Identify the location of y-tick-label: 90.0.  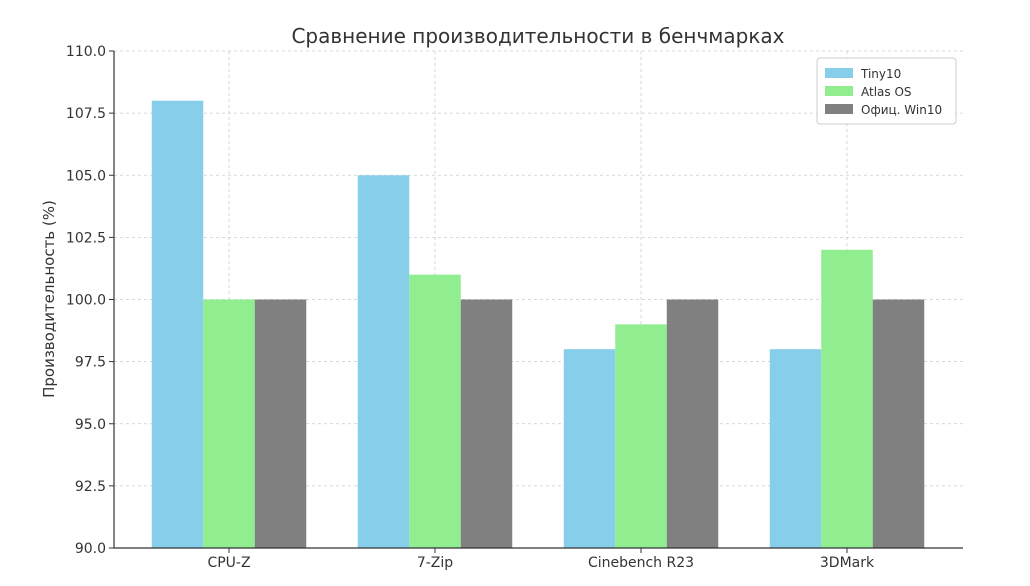
(90, 549).